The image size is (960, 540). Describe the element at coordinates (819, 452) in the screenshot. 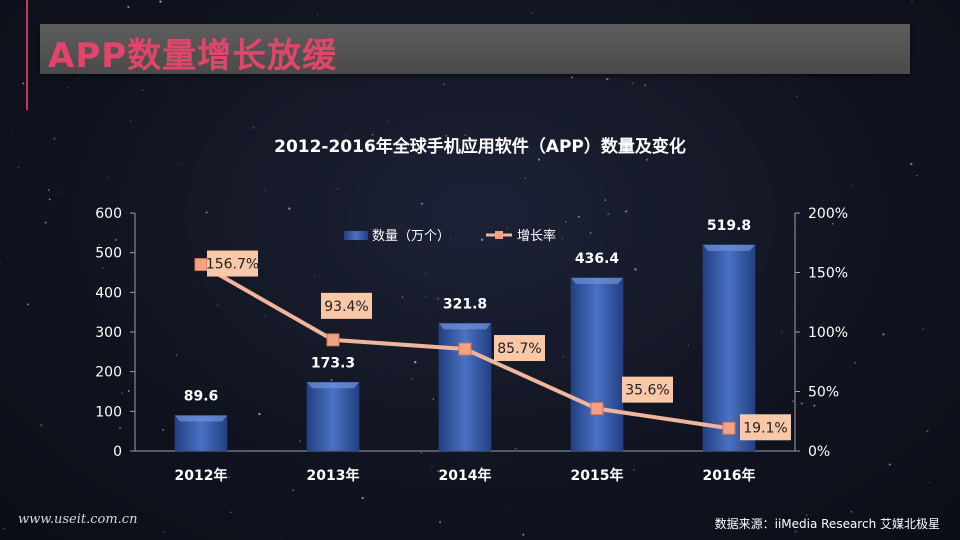

I see `y-right-tick-label: 0%` at that location.